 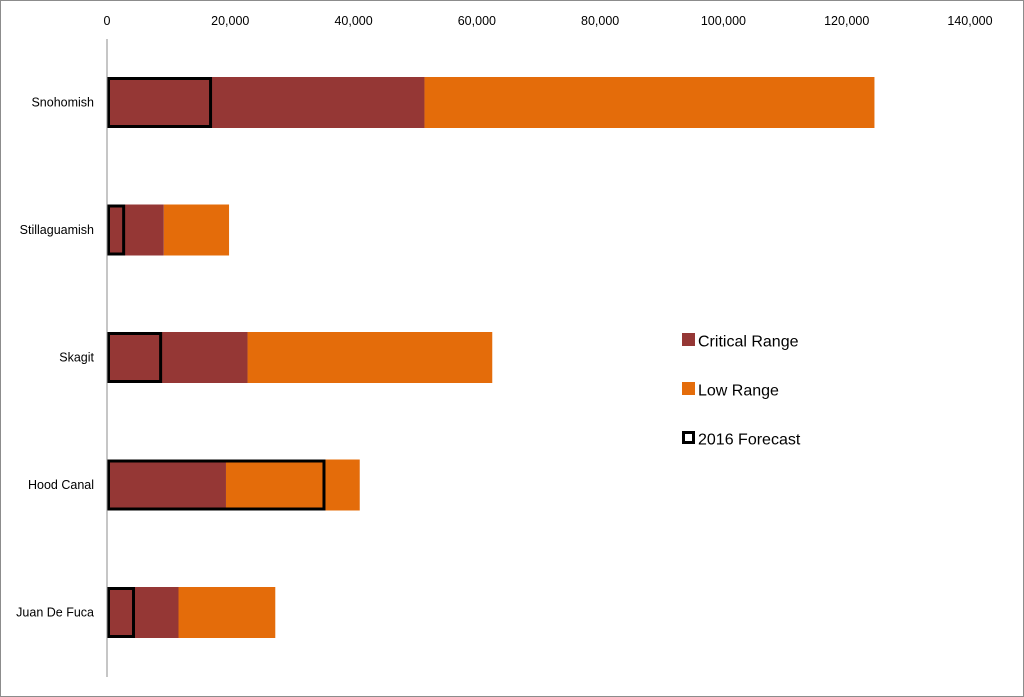 What do you see at coordinates (723, 21) in the screenshot?
I see `x-tick-label: 100,000` at bounding box center [723, 21].